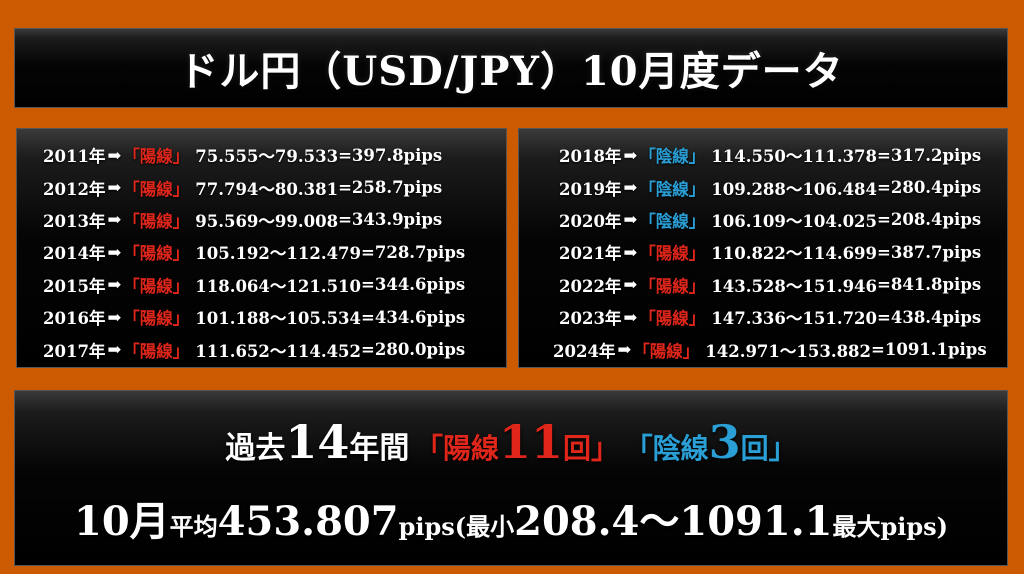 The width and height of the screenshot is (1024, 574). What do you see at coordinates (530, 442) in the screenshot?
I see `bull-count: 11` at bounding box center [530, 442].